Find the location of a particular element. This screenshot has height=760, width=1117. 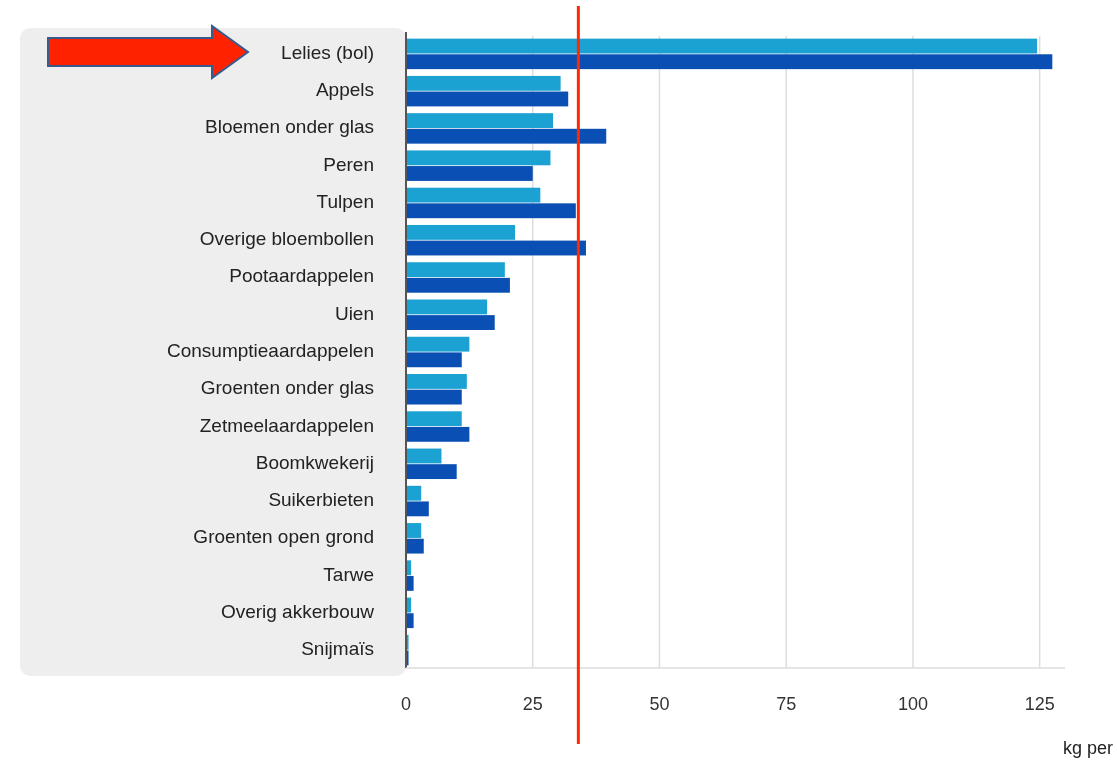

y-tick-label: Groenten onder glas is located at coordinates (287, 388).